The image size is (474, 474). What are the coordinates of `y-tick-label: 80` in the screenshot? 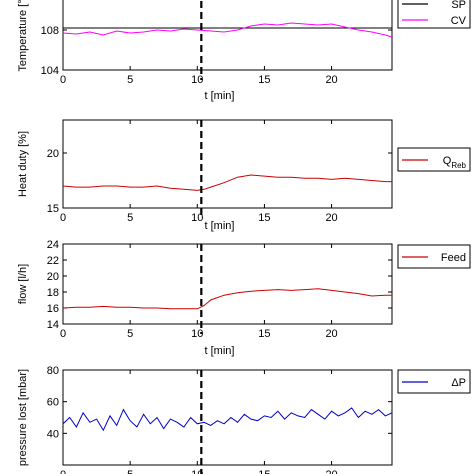 It's located at (53, 371).